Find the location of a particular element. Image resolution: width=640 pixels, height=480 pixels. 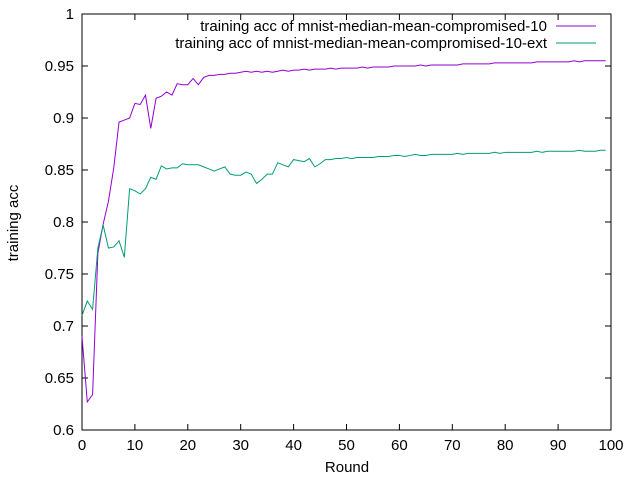

y-tick-label: 0.75 is located at coordinates (59, 274).